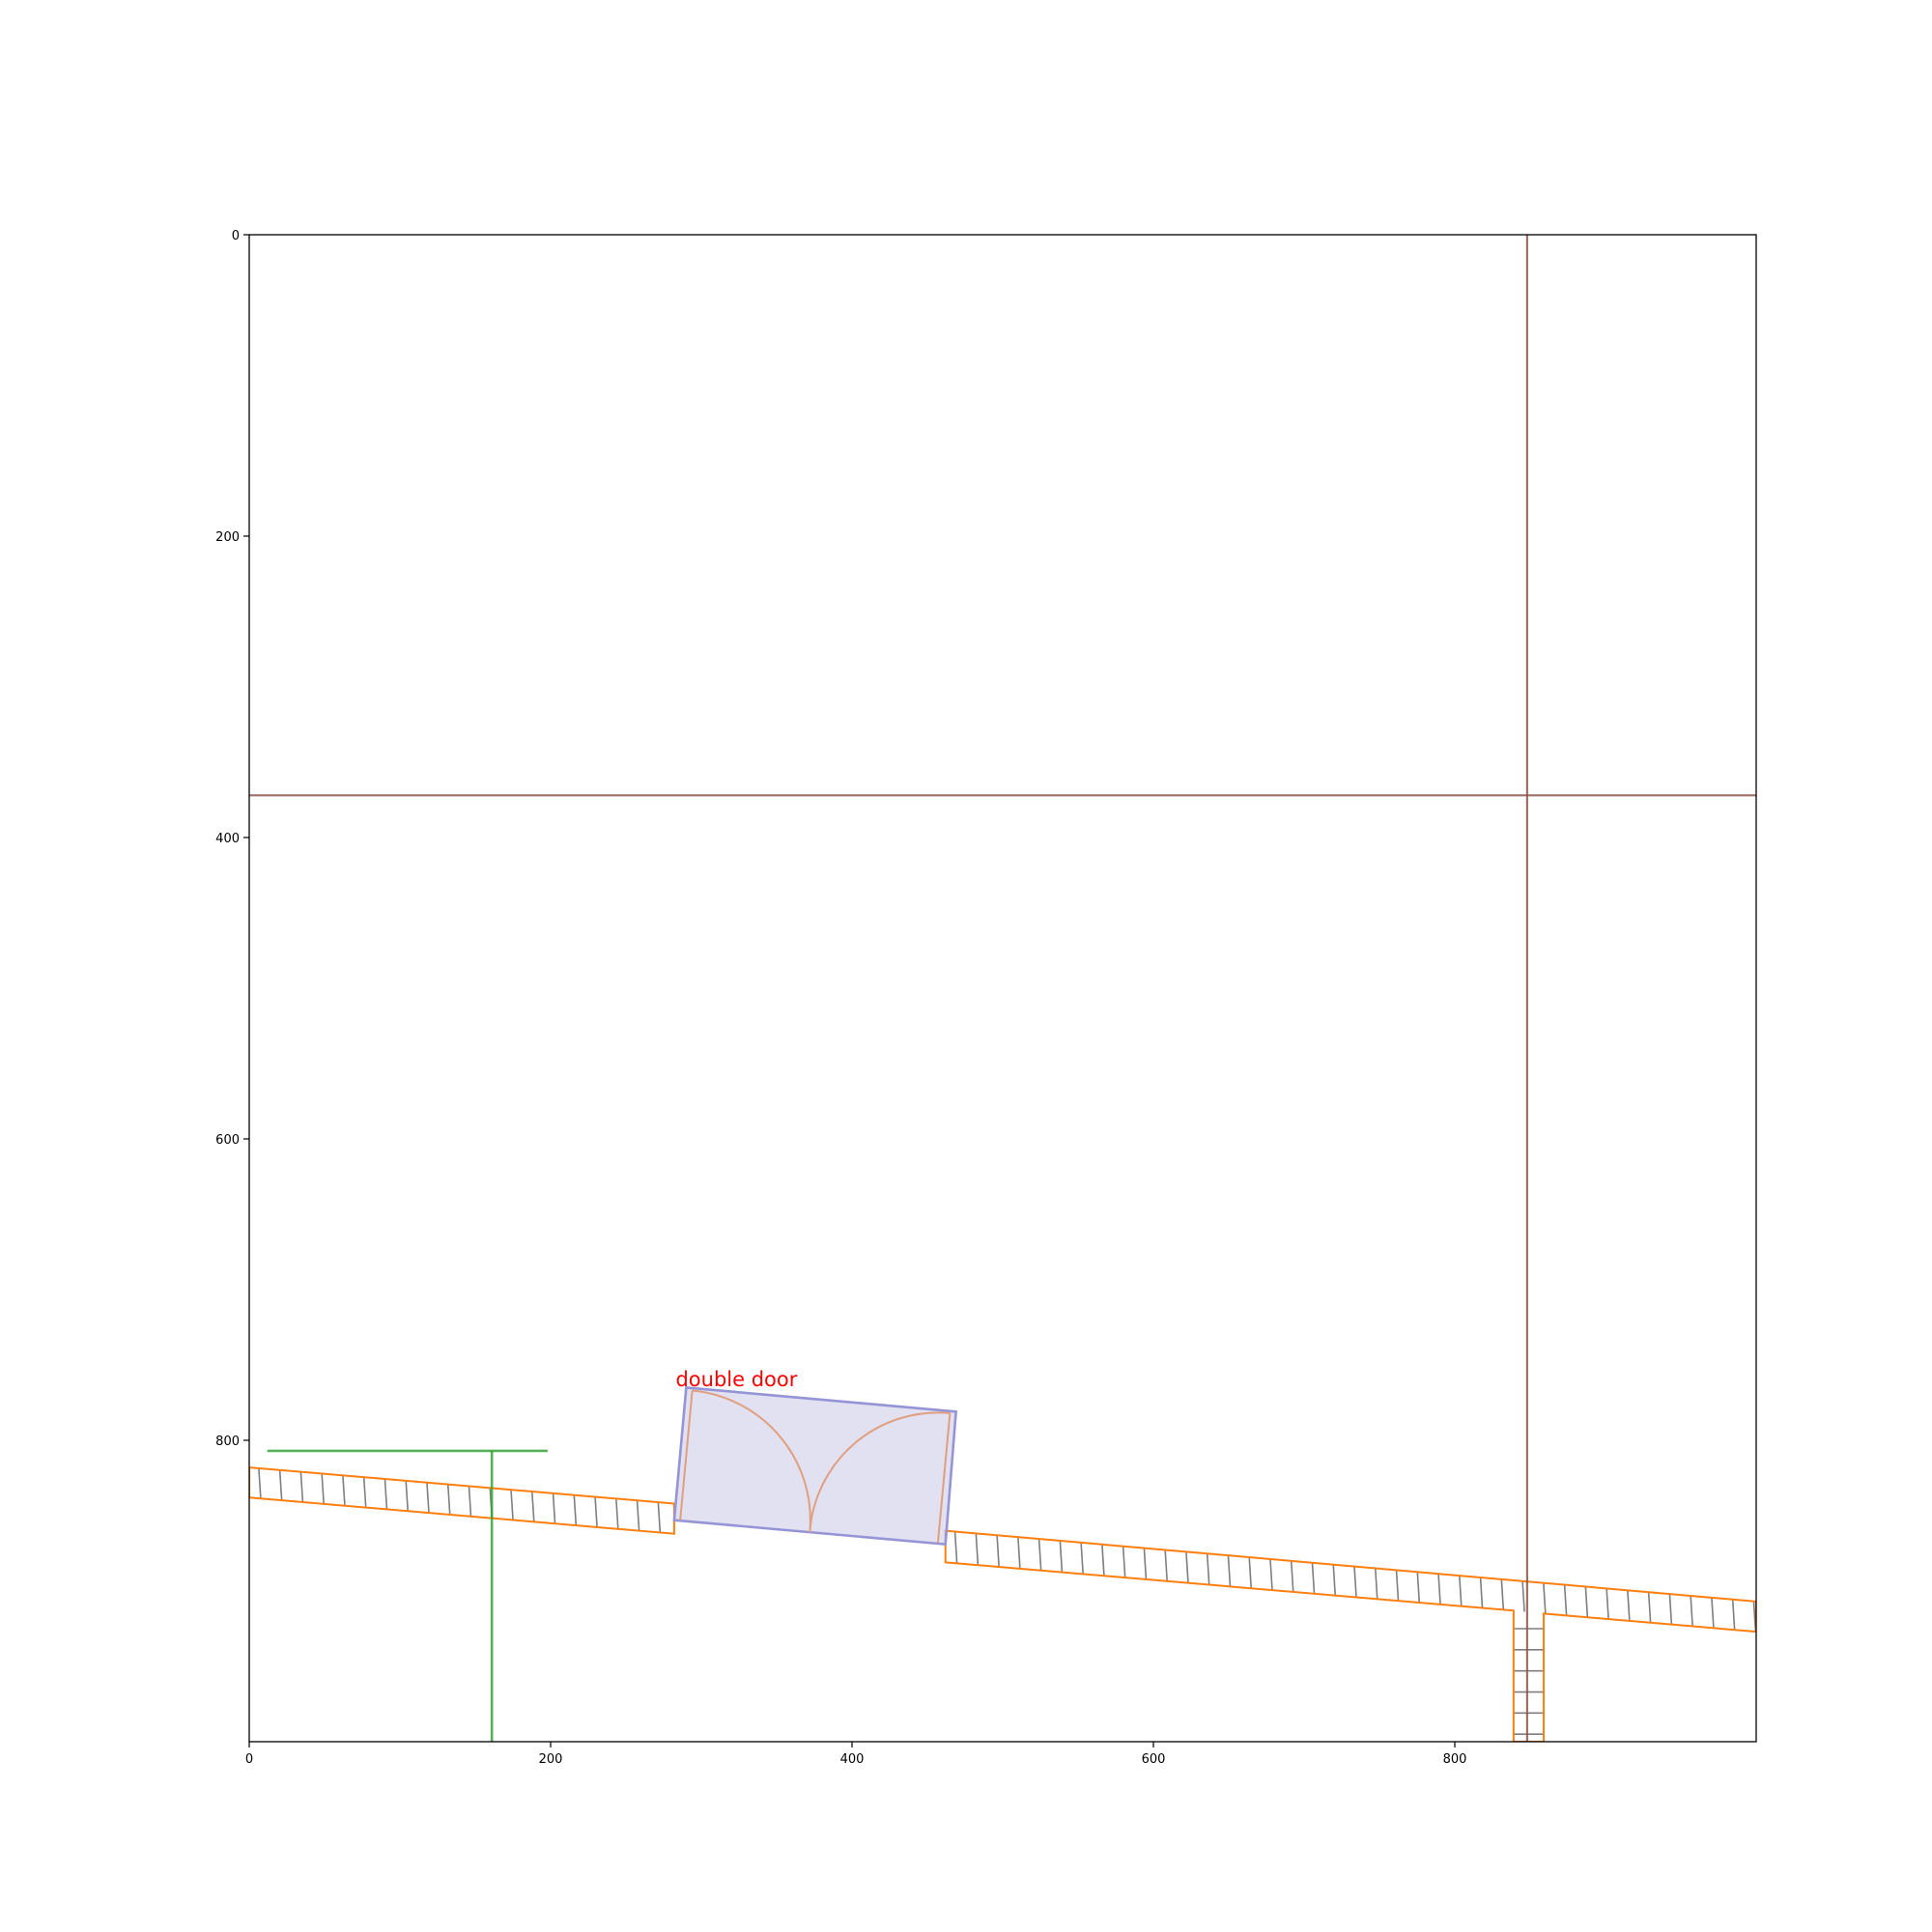 This screenshot has height=1932, width=1932. What do you see at coordinates (227, 537) in the screenshot?
I see `y-tick-label: 200` at bounding box center [227, 537].